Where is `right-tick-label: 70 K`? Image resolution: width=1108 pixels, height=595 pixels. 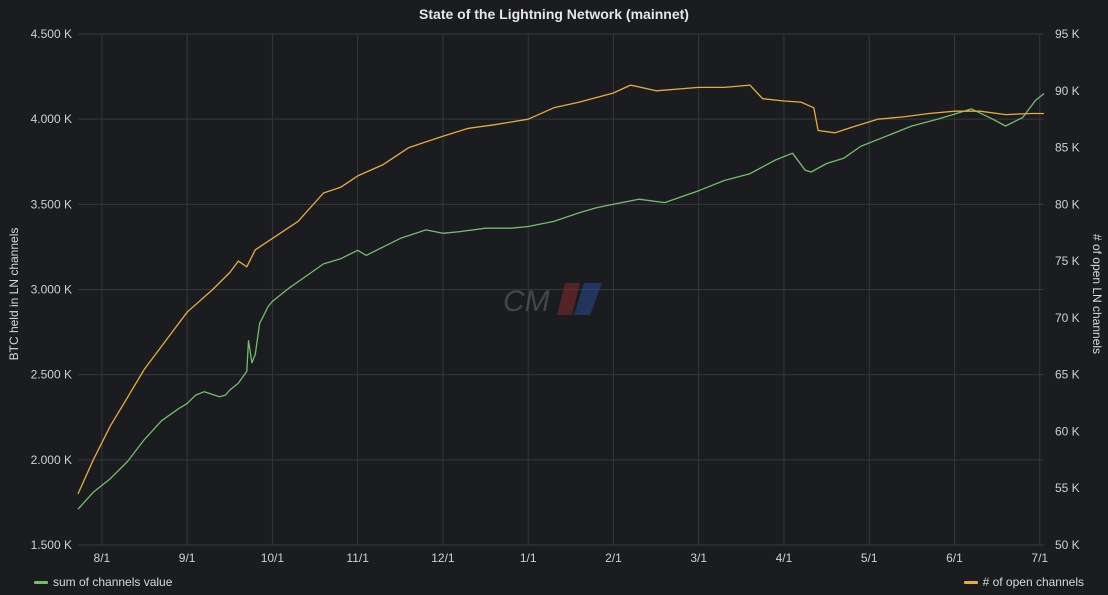 right-tick-label: 70 K is located at coordinates (1067, 318).